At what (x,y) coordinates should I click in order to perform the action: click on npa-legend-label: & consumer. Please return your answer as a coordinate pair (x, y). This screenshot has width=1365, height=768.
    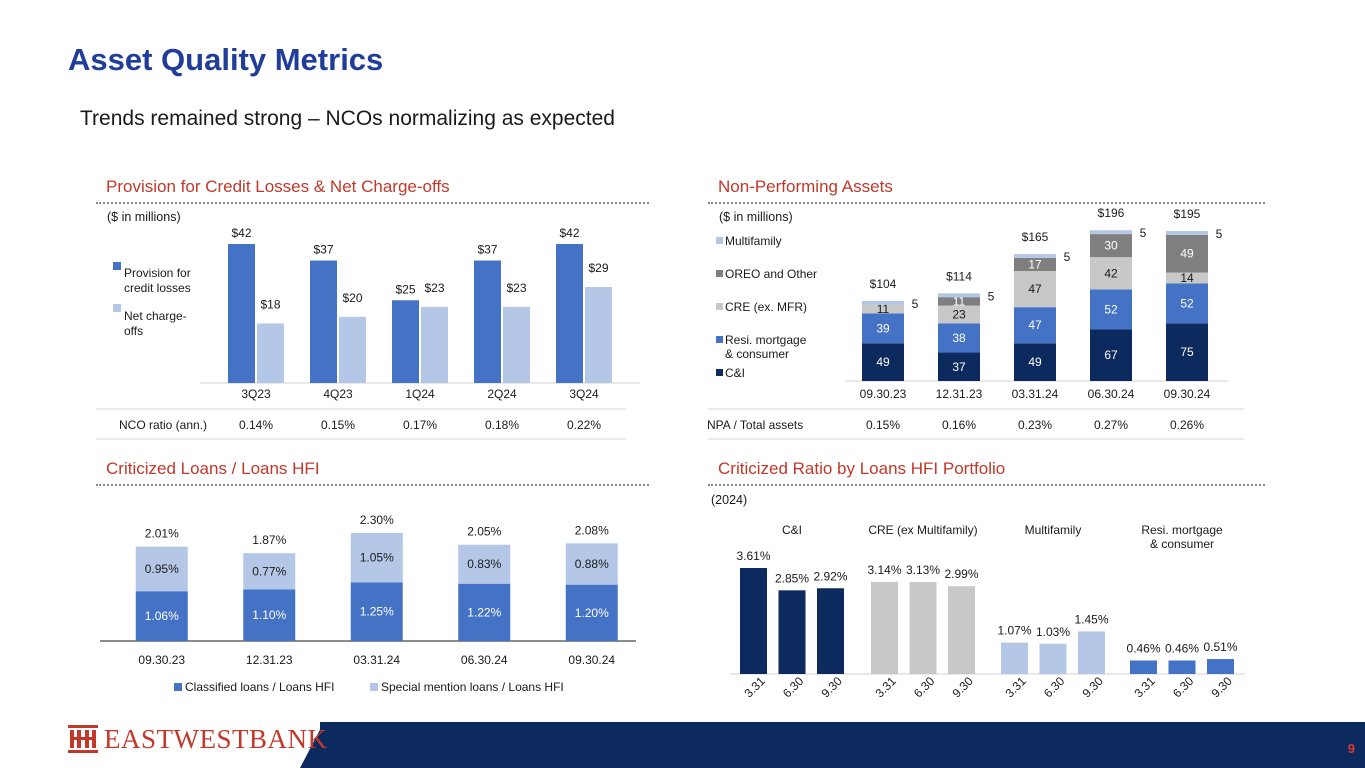
    Looking at the image, I should click on (757, 354).